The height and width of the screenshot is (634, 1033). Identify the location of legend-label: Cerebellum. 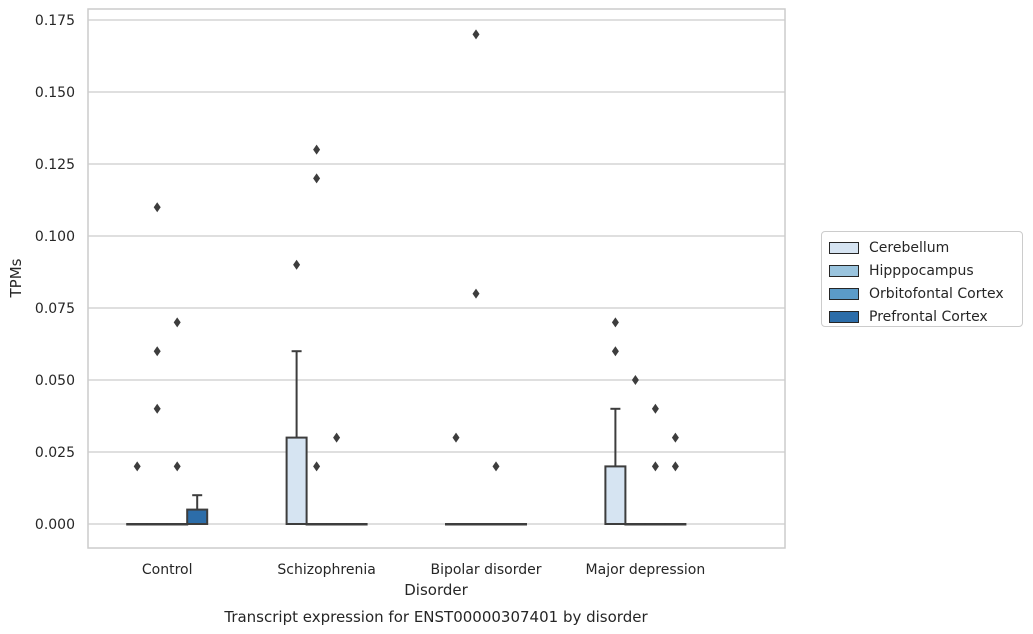
(909, 247).